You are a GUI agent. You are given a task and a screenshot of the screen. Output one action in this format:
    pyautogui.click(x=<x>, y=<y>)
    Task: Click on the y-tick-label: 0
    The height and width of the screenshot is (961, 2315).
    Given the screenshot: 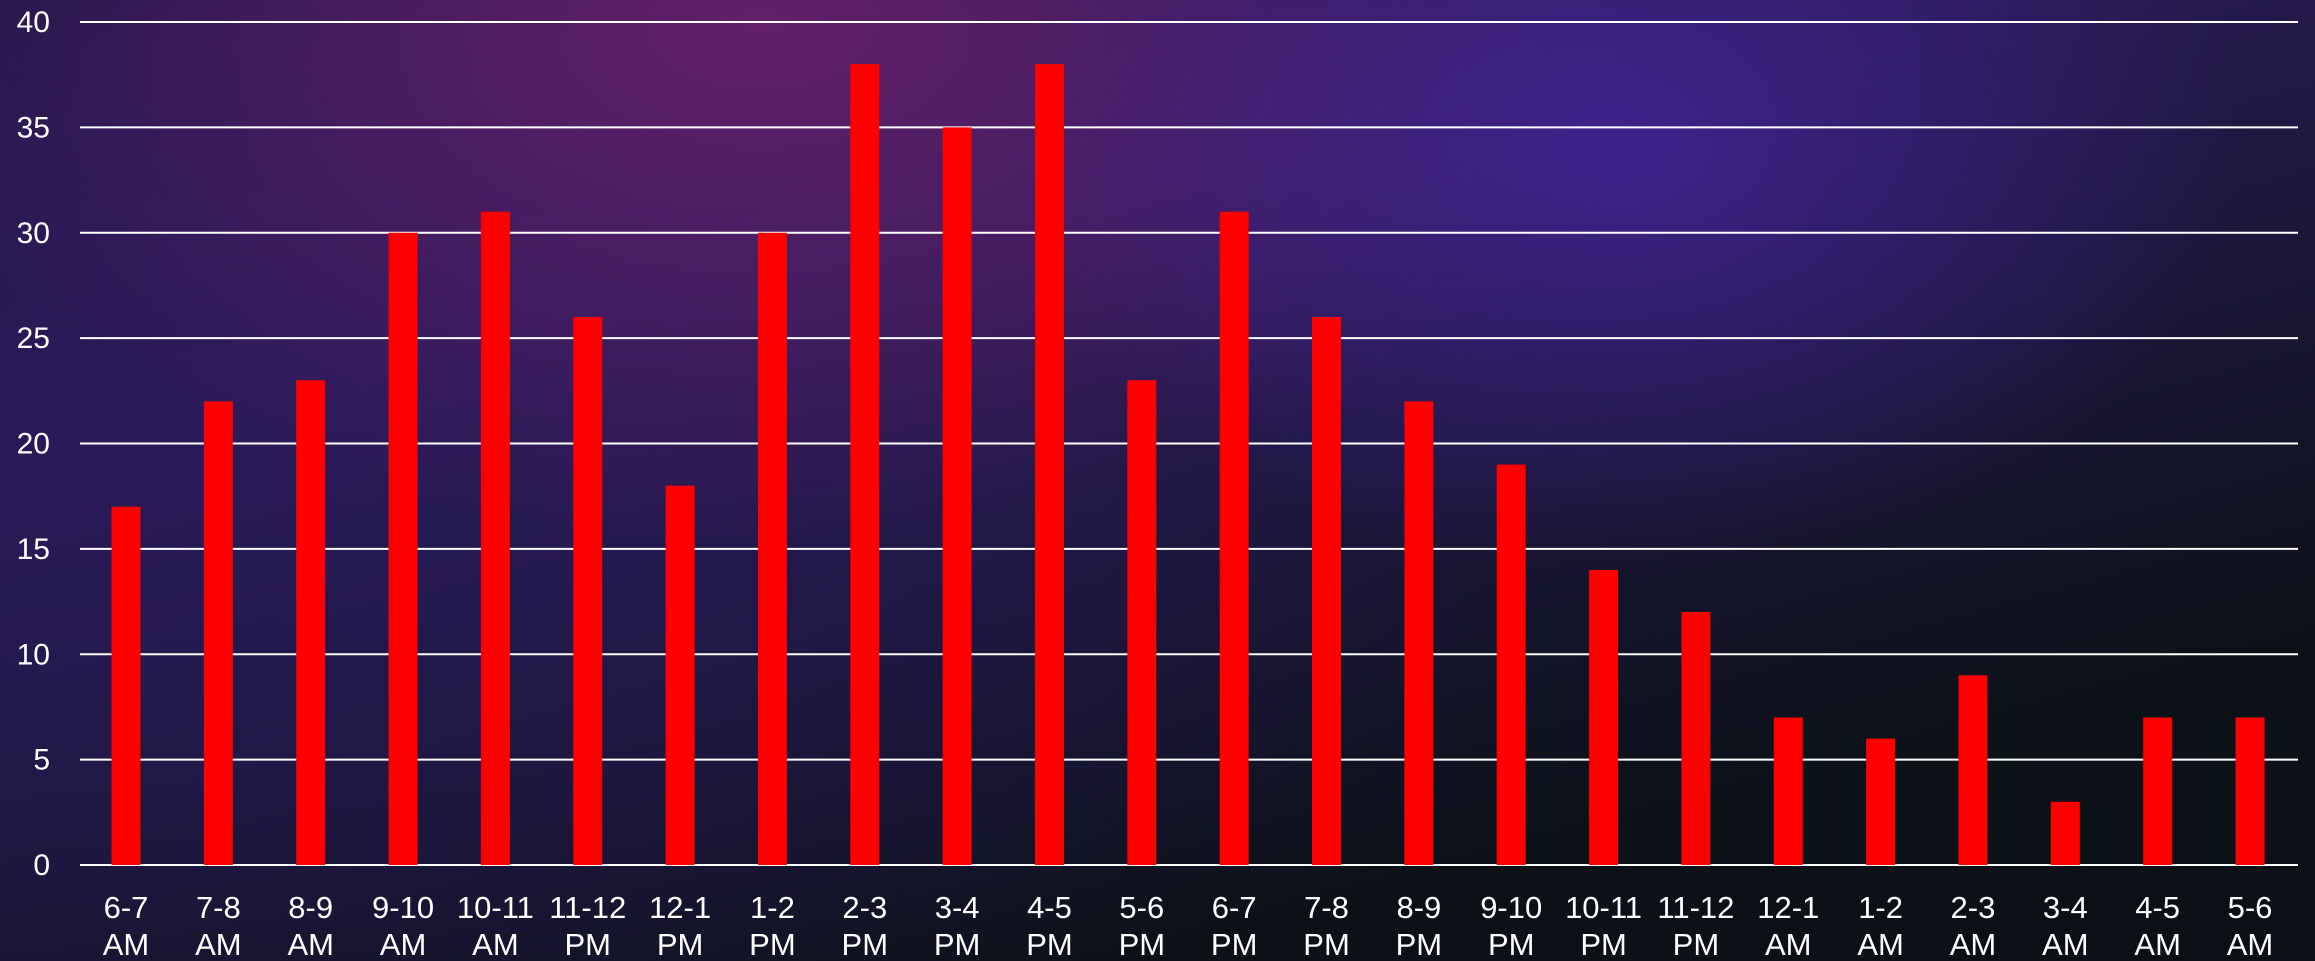 What is the action you would take?
    pyautogui.click(x=41, y=865)
    